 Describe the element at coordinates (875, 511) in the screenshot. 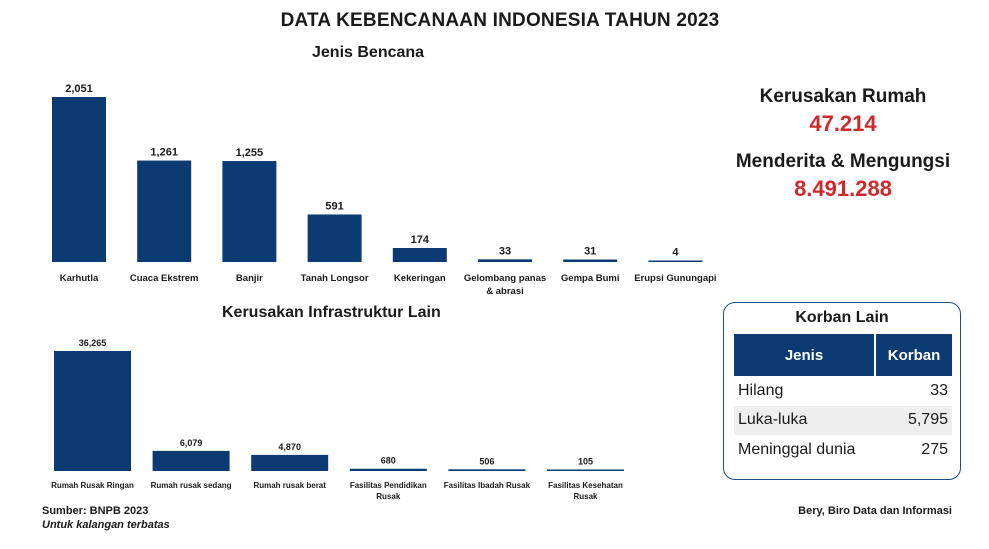

I see `credit-text: Bery, Biro Data dan Informasi` at that location.